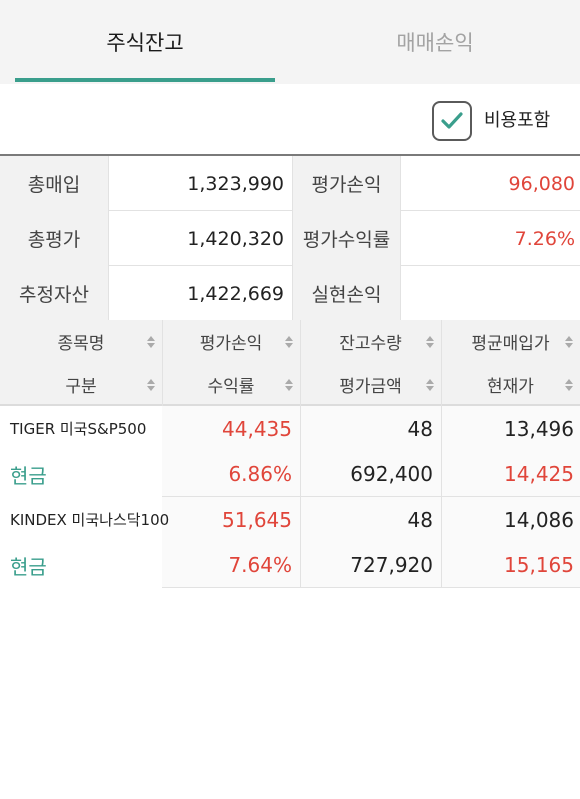 This screenshot has height=799, width=580. I want to click on estimated-assets-value: 1,422,669, so click(200, 293).